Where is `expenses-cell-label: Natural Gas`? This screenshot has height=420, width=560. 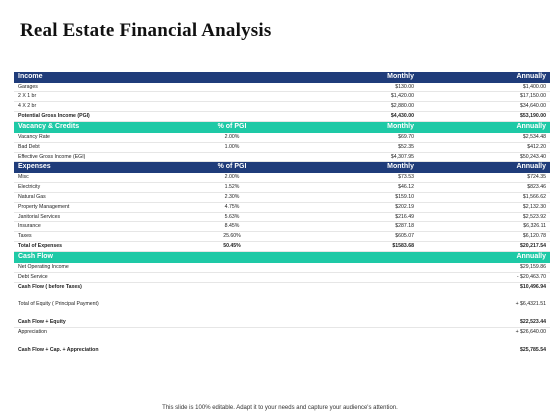 expenses-cell-label: Natural Gas is located at coordinates (32, 196).